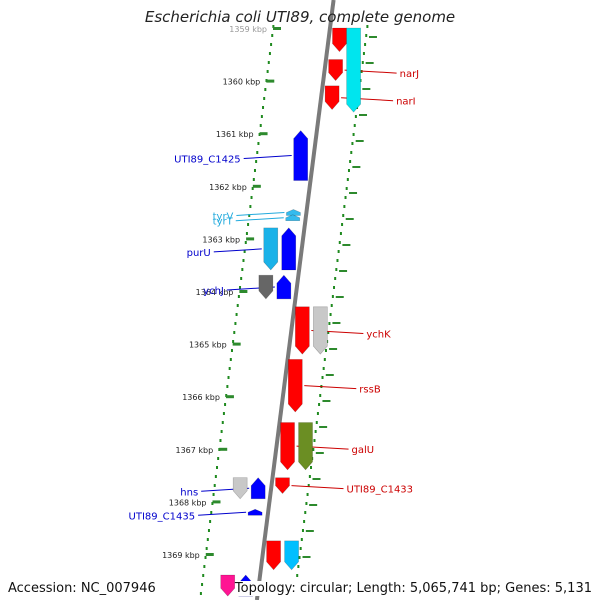 This screenshot has height=604, width=600. What do you see at coordinates (189, 492) in the screenshot?
I see `gene-label: hns` at bounding box center [189, 492].